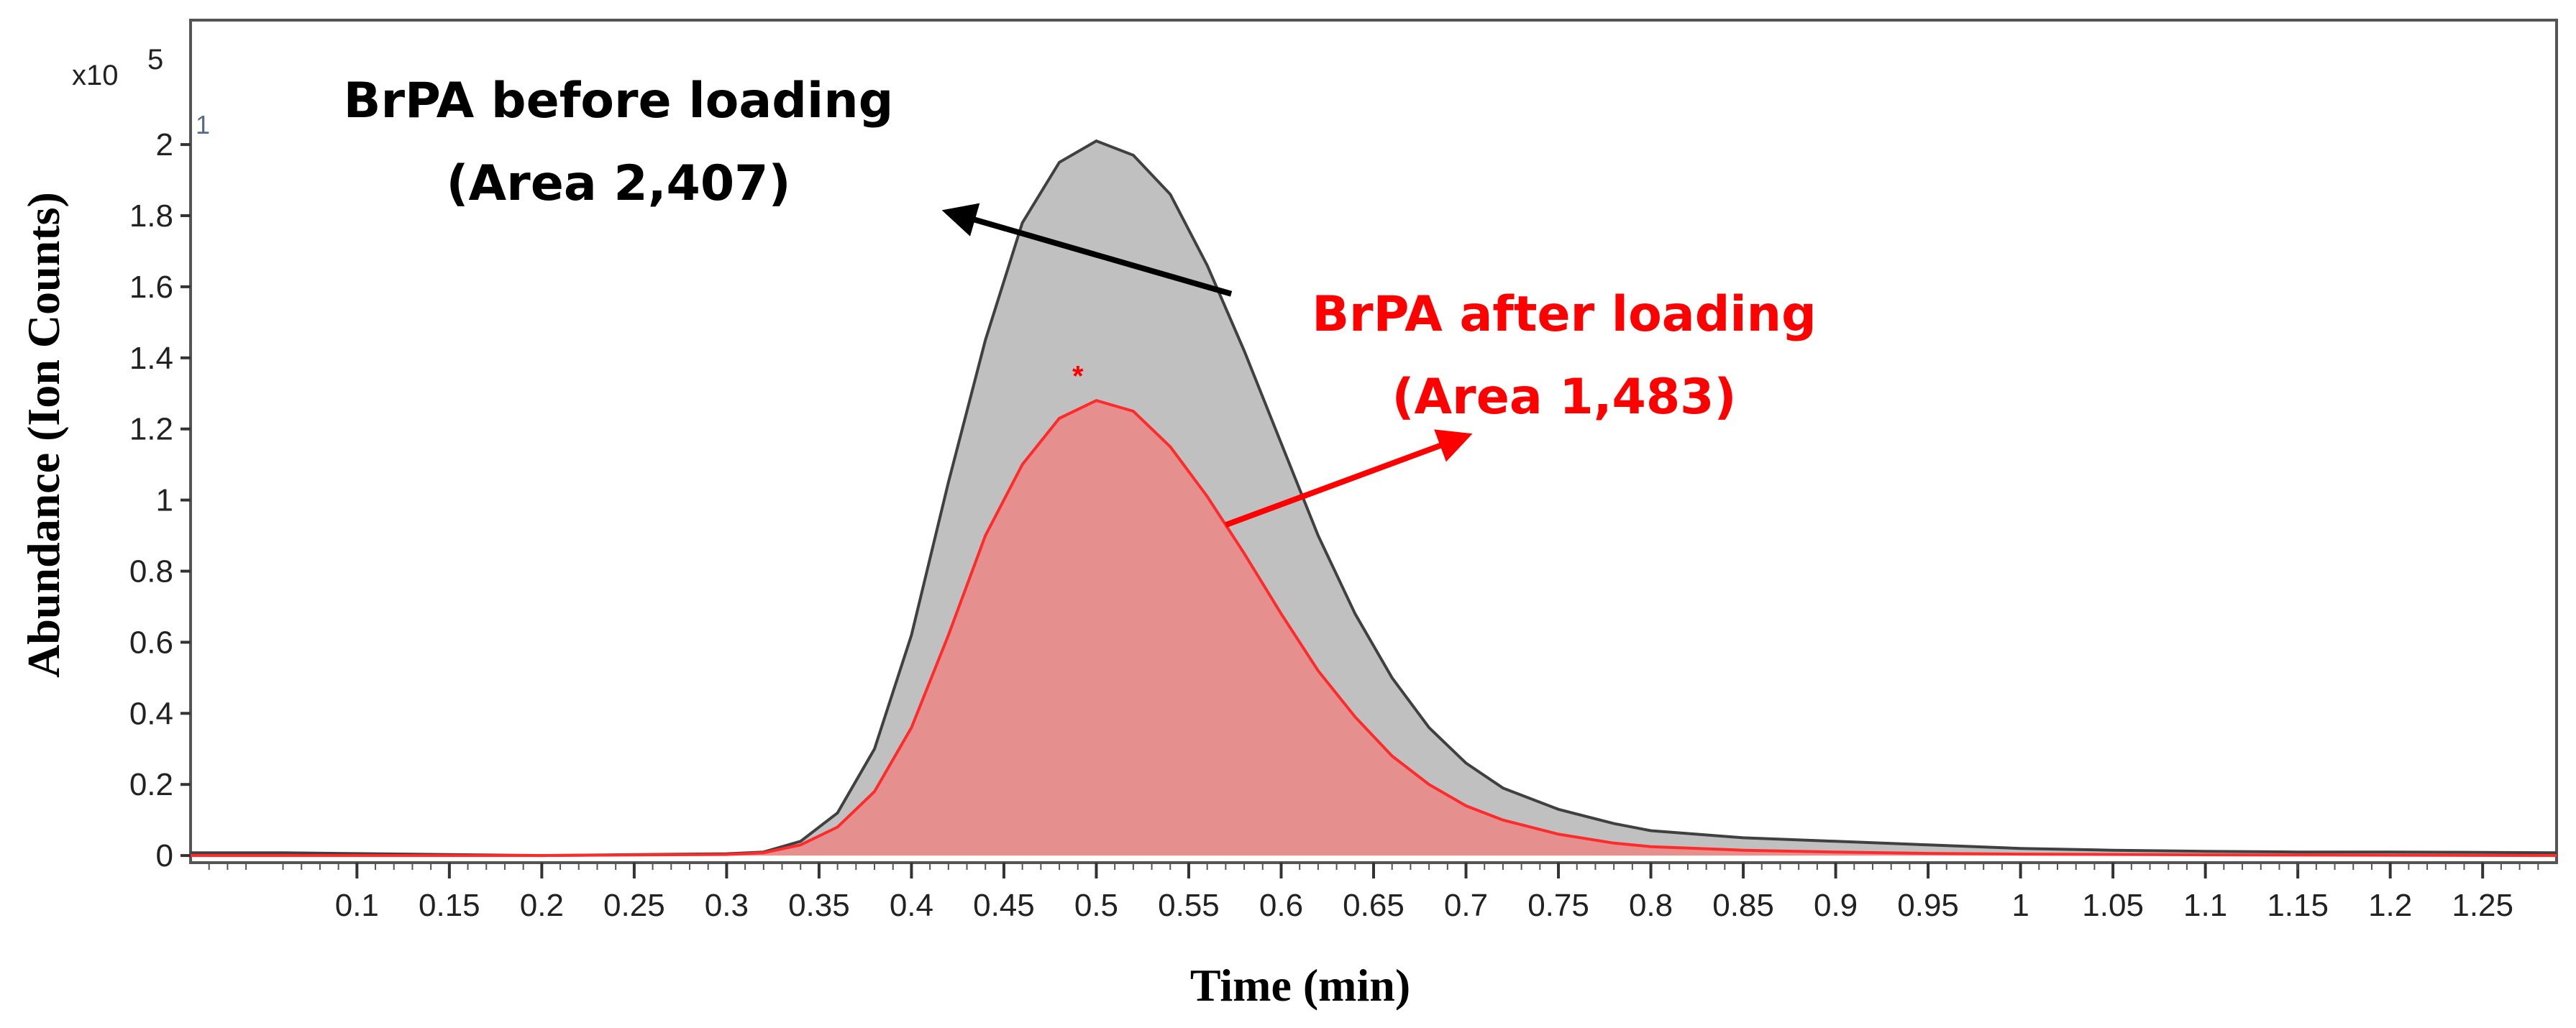 This screenshot has width=2576, height=1028. What do you see at coordinates (1348, 478) in the screenshot?
I see `annotation-after-arrow` at bounding box center [1348, 478].